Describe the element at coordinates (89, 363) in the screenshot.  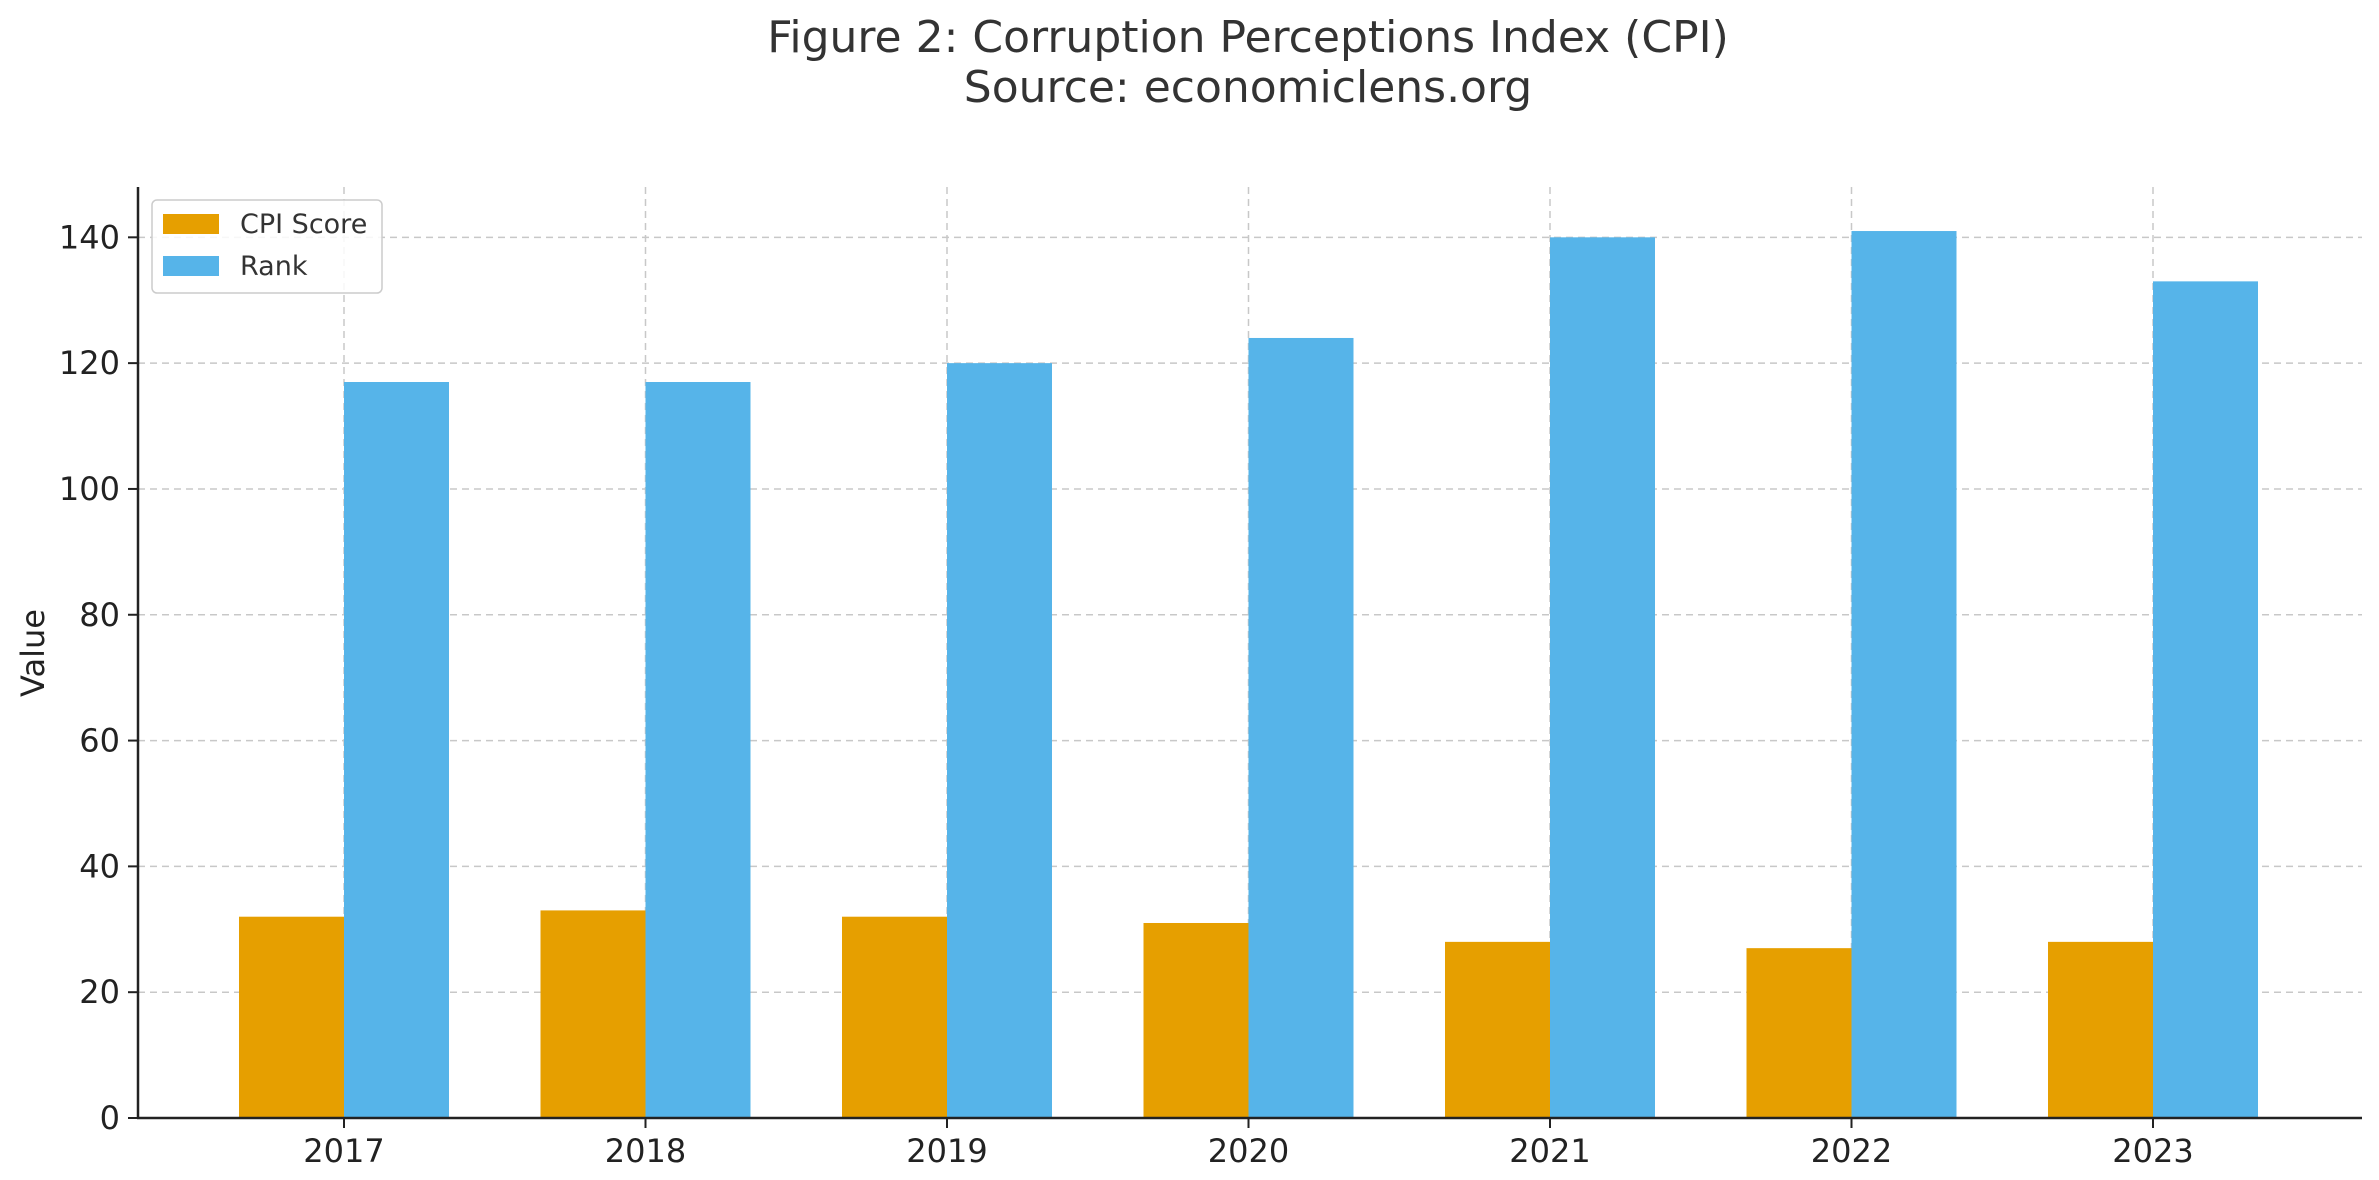
I see `y-tick-label: 120` at that location.